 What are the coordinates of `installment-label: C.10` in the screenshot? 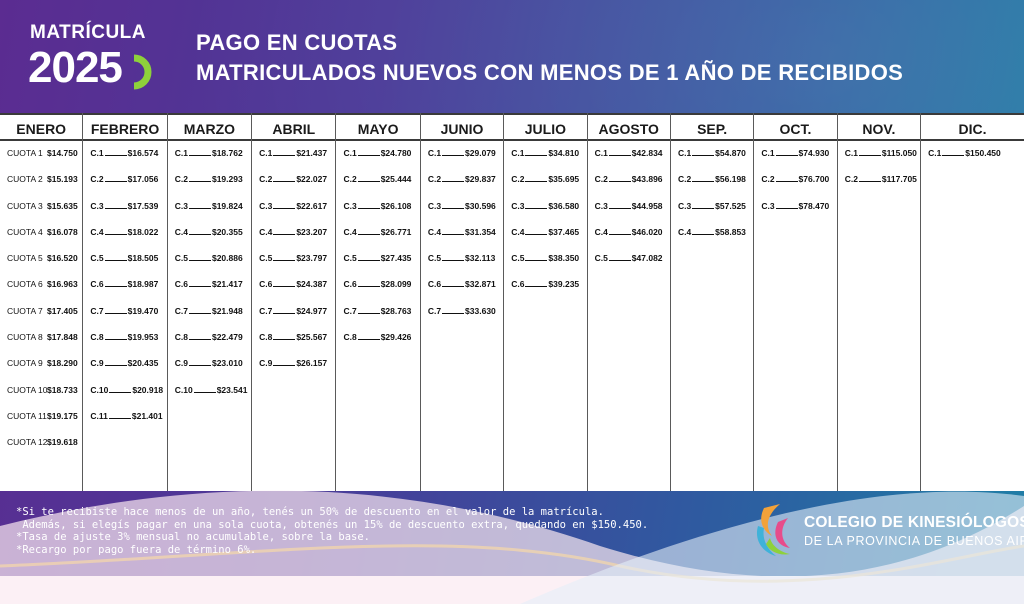 It's located at (183, 389).